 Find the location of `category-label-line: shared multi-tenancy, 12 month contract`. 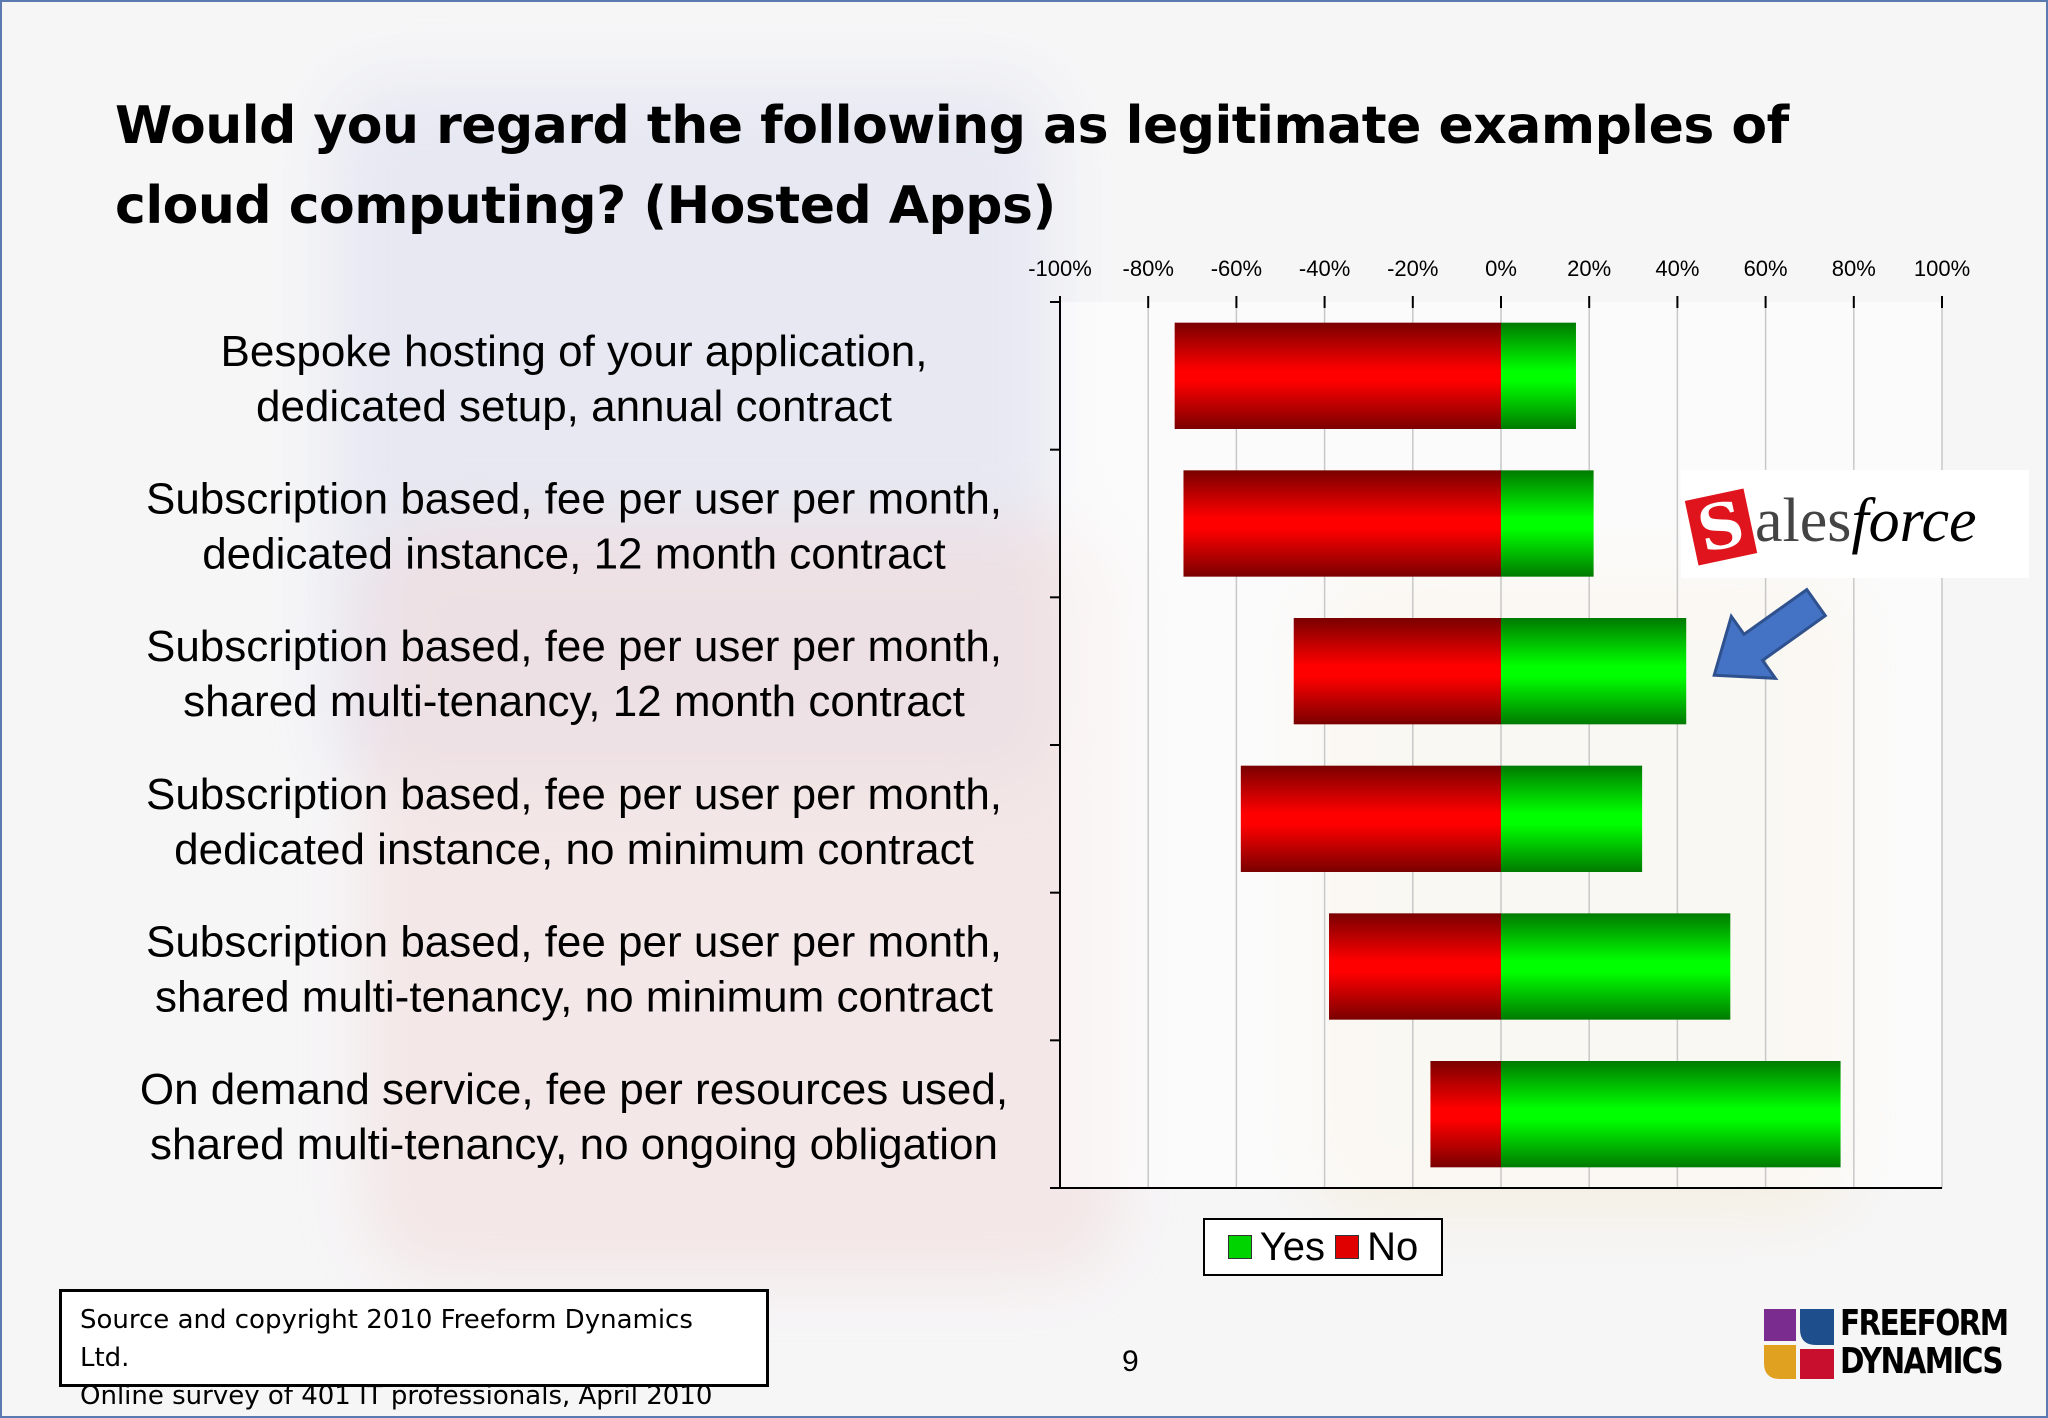

category-label-line: shared multi-tenancy, 12 month contract is located at coordinates (574, 701).